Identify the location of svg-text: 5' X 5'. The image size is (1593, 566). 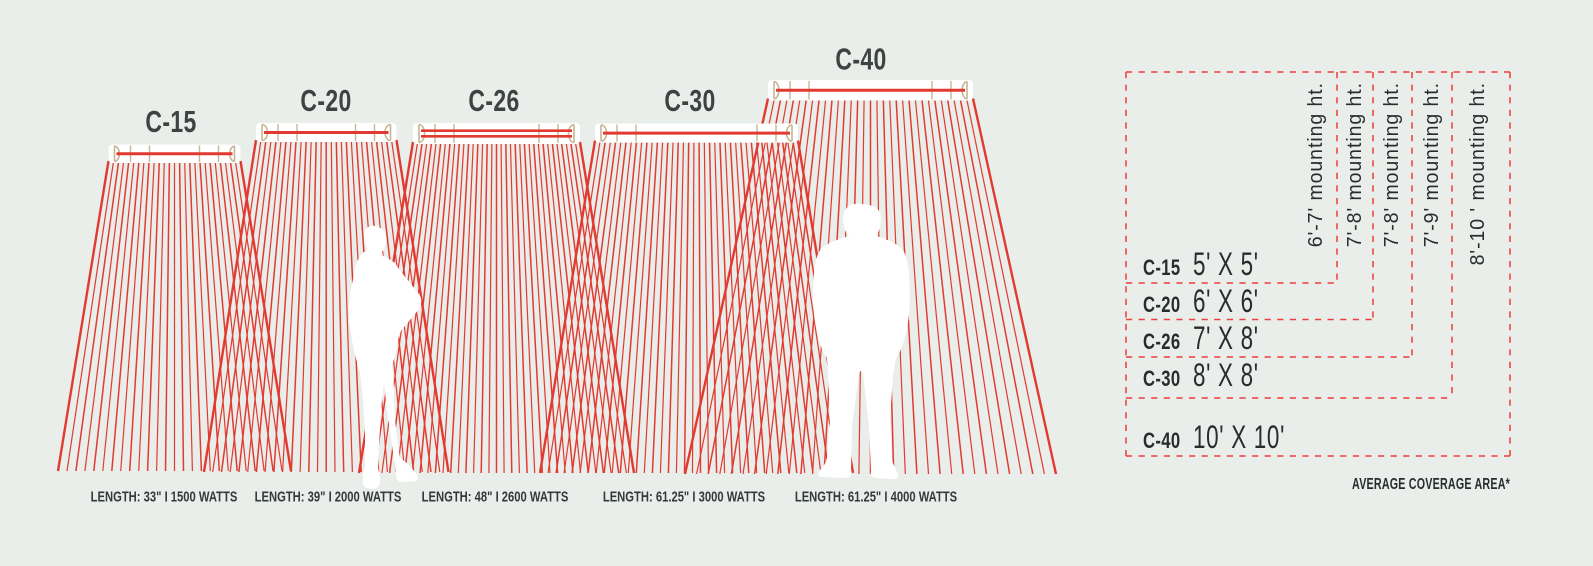
(1226, 264).